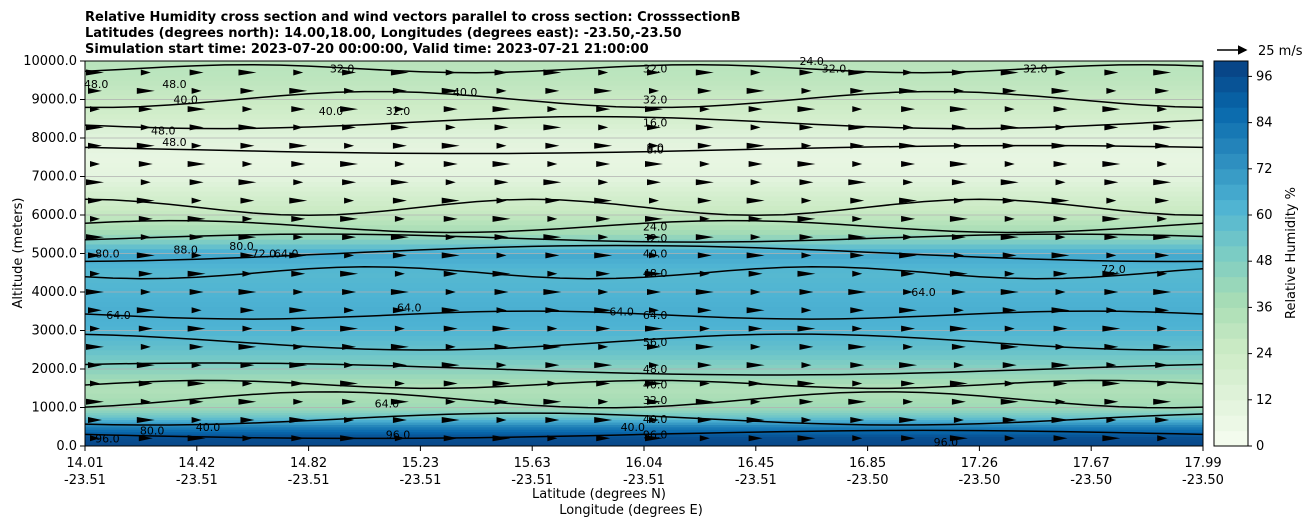  I want to click on contour-label: 80.0, so click(241, 246).